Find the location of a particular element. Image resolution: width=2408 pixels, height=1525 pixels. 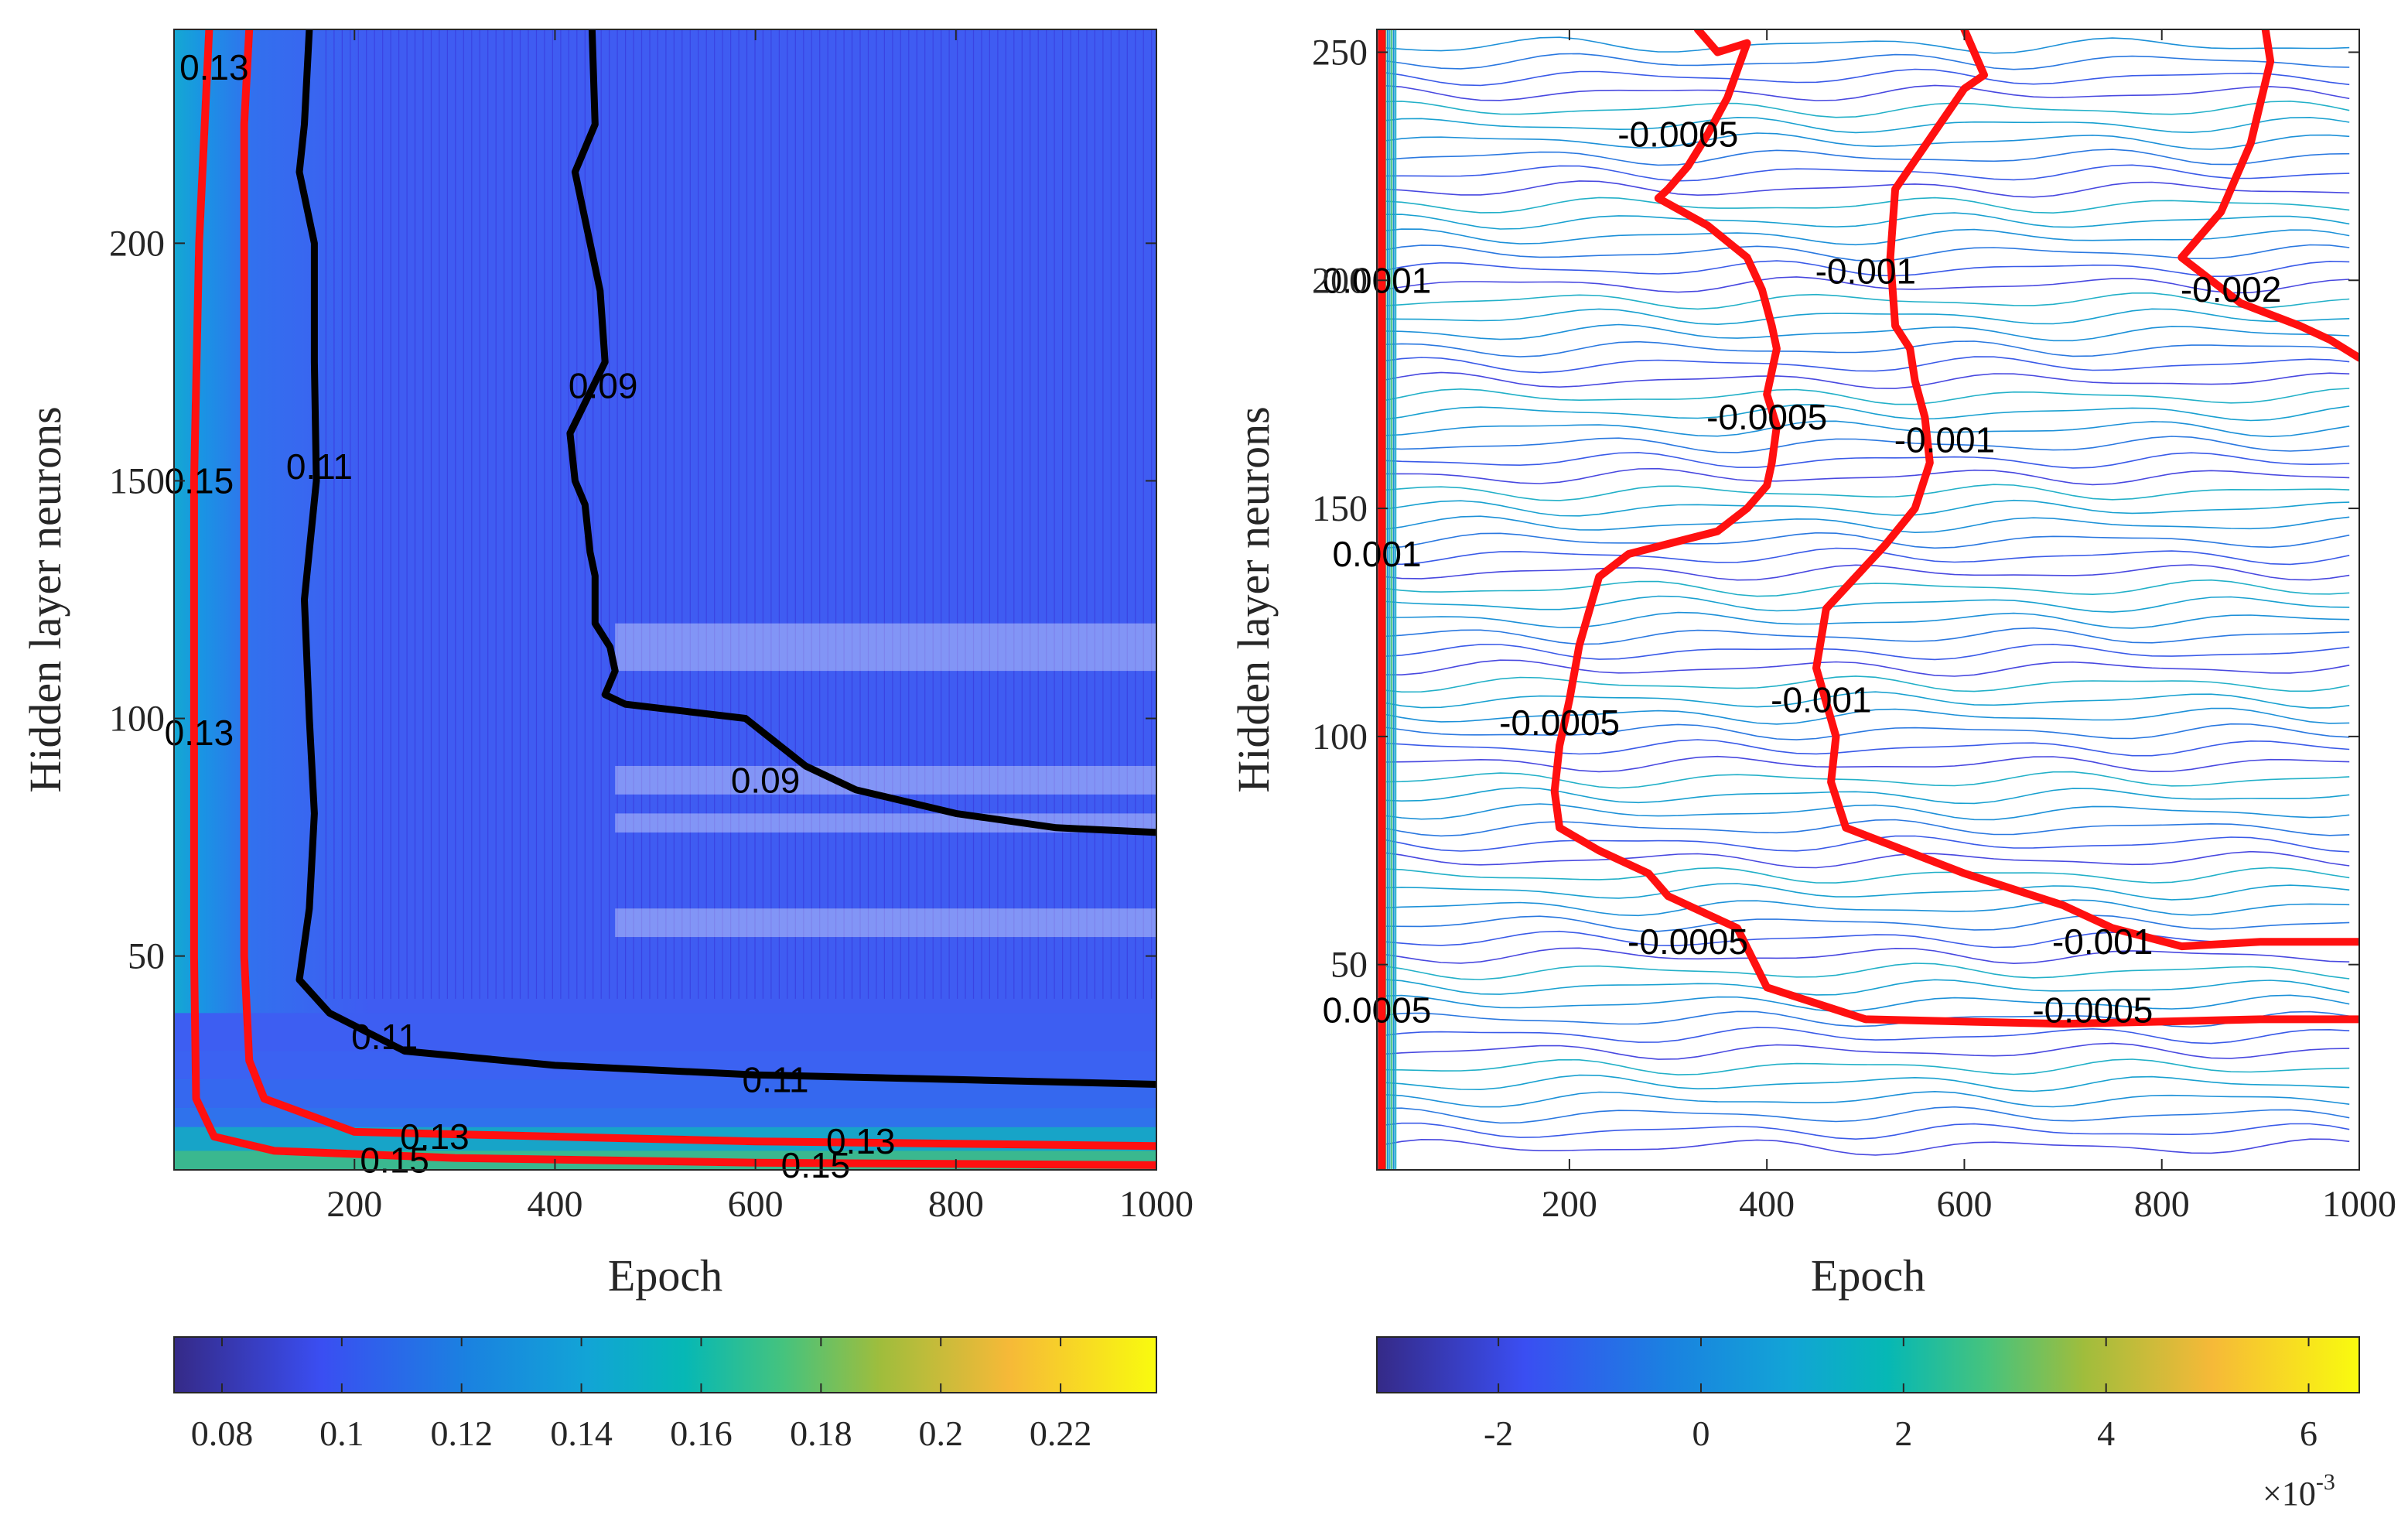

left-x-axis-label: Epoch is located at coordinates (665, 1275).